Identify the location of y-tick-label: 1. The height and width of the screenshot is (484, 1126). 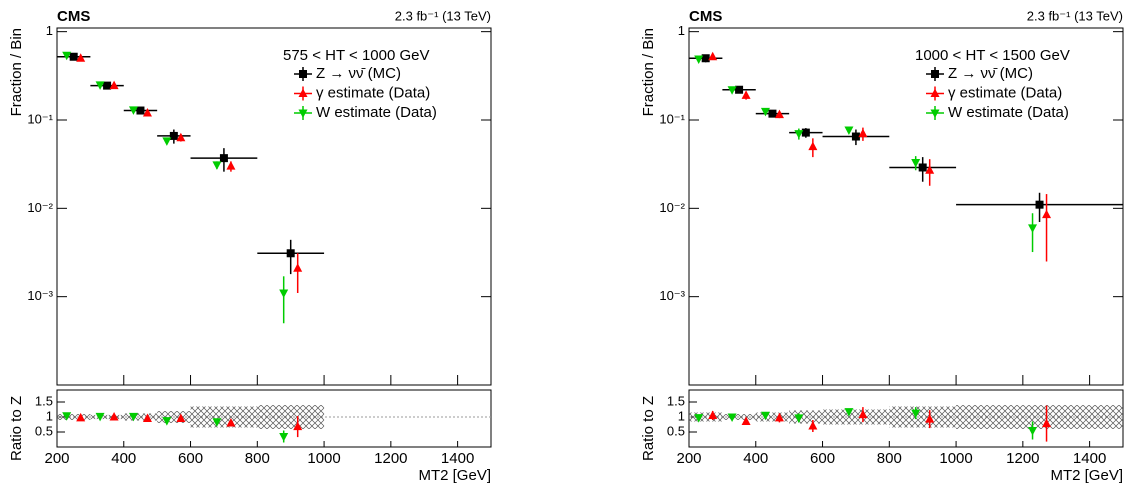
(49, 30).